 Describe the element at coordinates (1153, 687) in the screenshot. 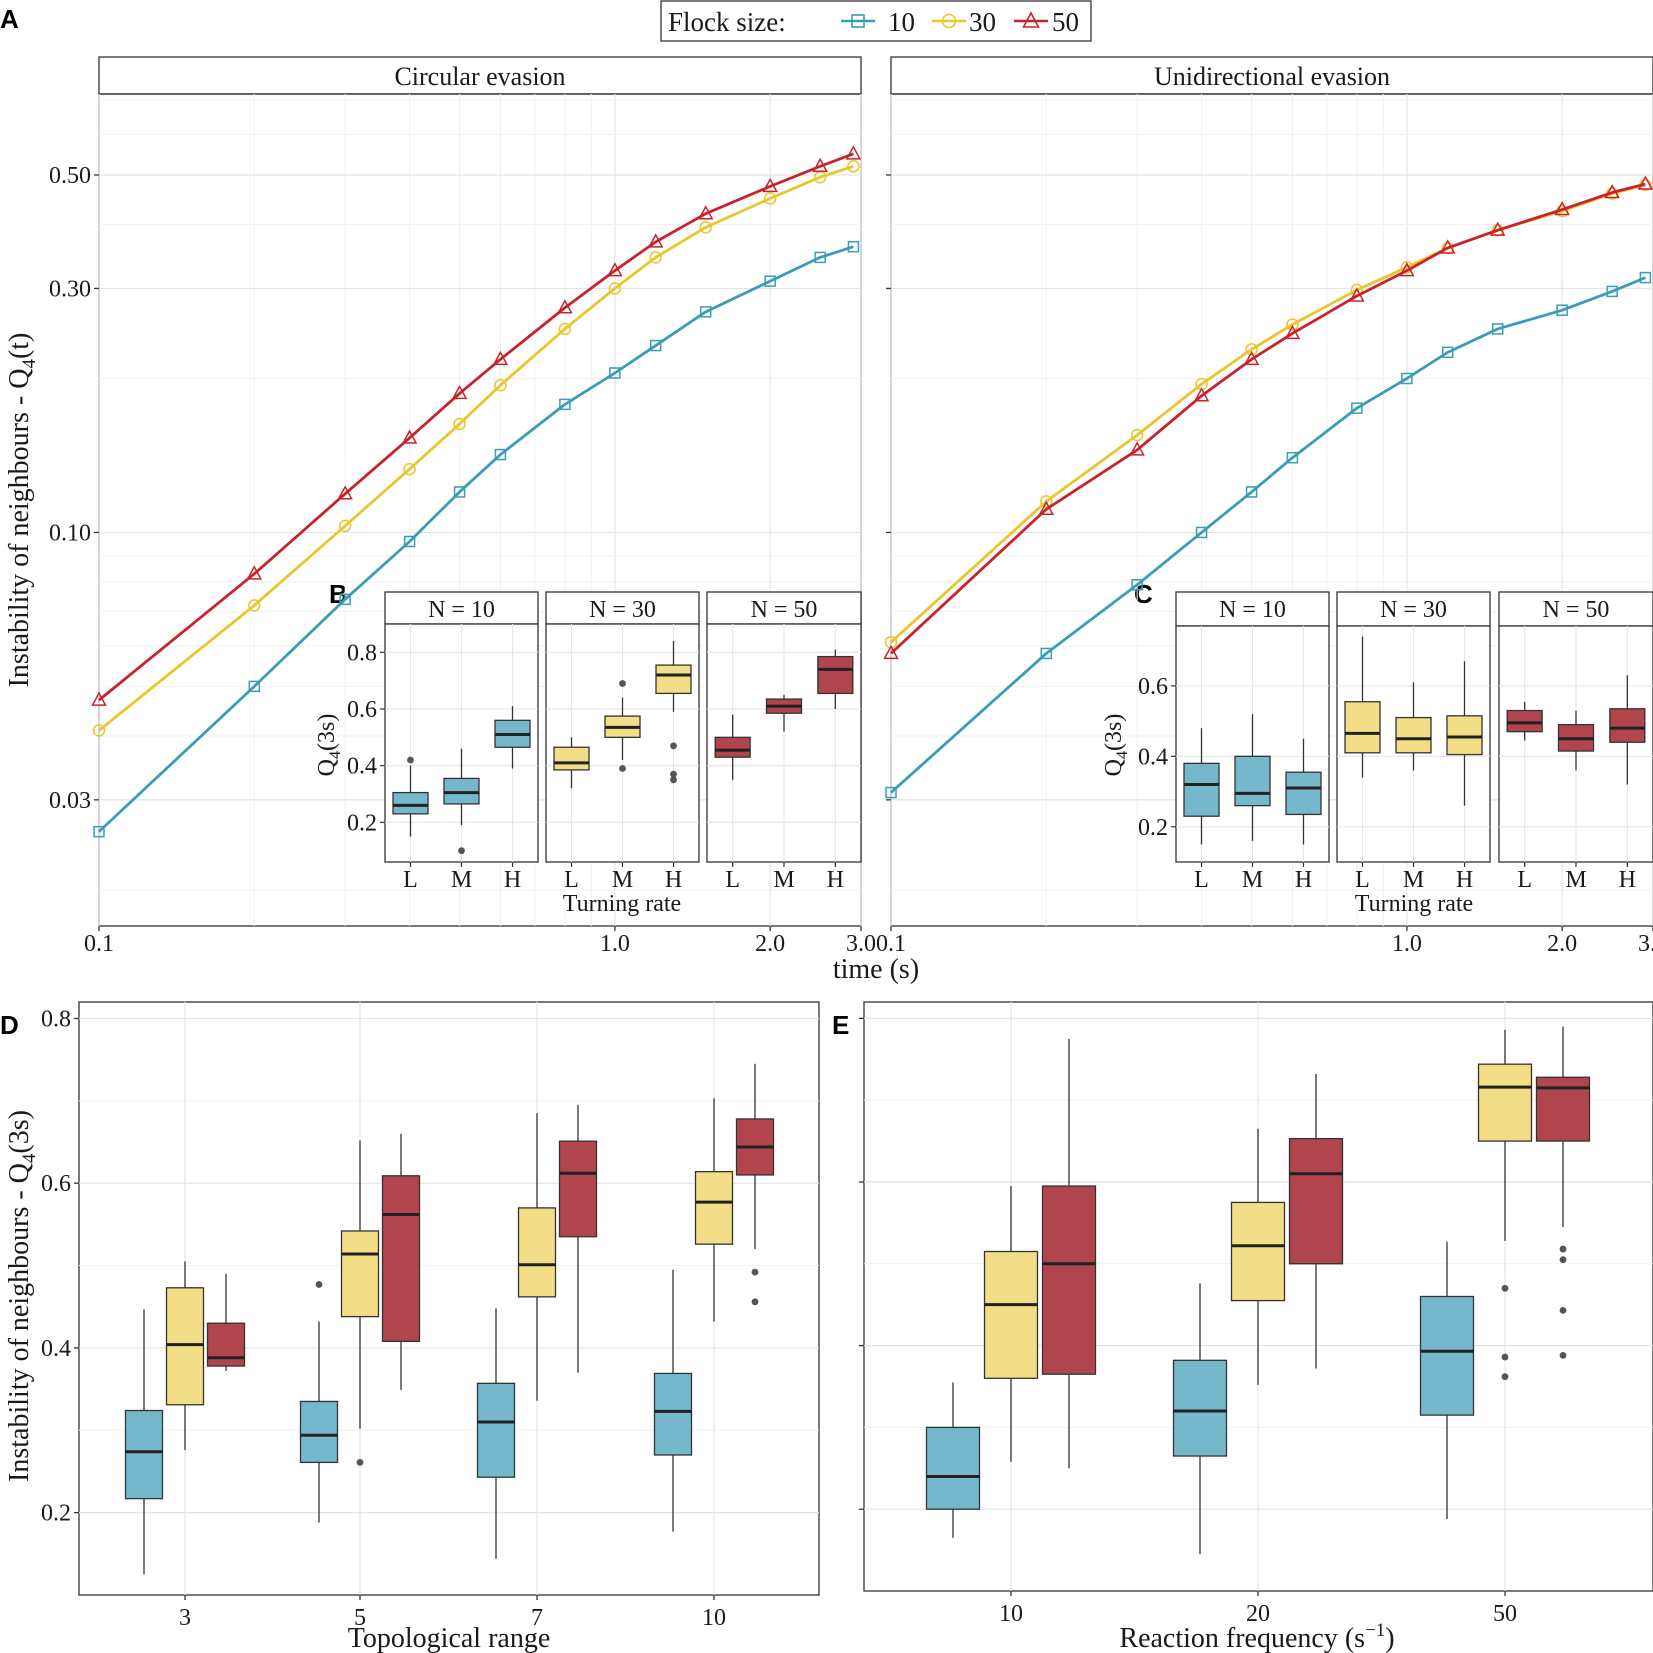

I see `y-tick-label: 0.6` at that location.